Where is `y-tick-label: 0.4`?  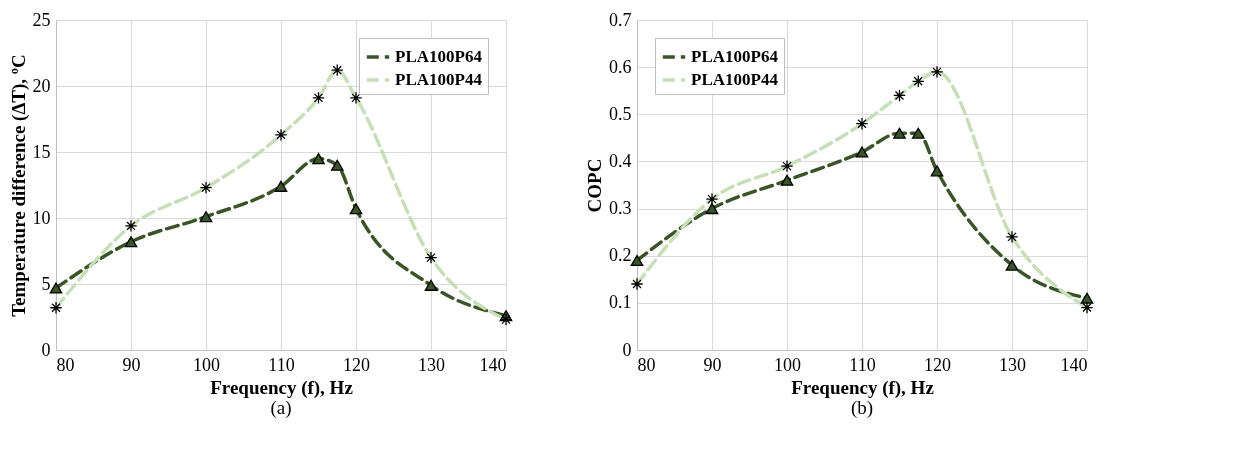
y-tick-label: 0.4 is located at coordinates (620, 160).